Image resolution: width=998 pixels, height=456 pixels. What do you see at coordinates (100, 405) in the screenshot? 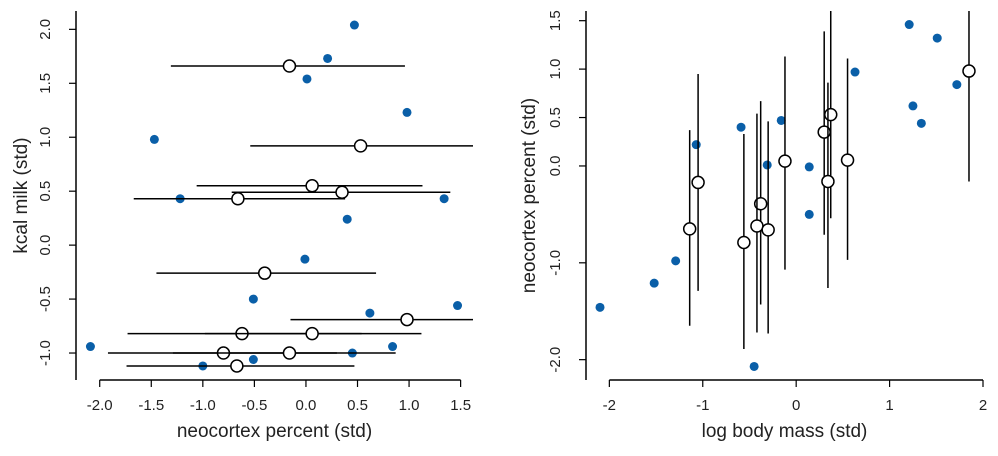
I see `x-tick-label: -2.0` at bounding box center [100, 405].